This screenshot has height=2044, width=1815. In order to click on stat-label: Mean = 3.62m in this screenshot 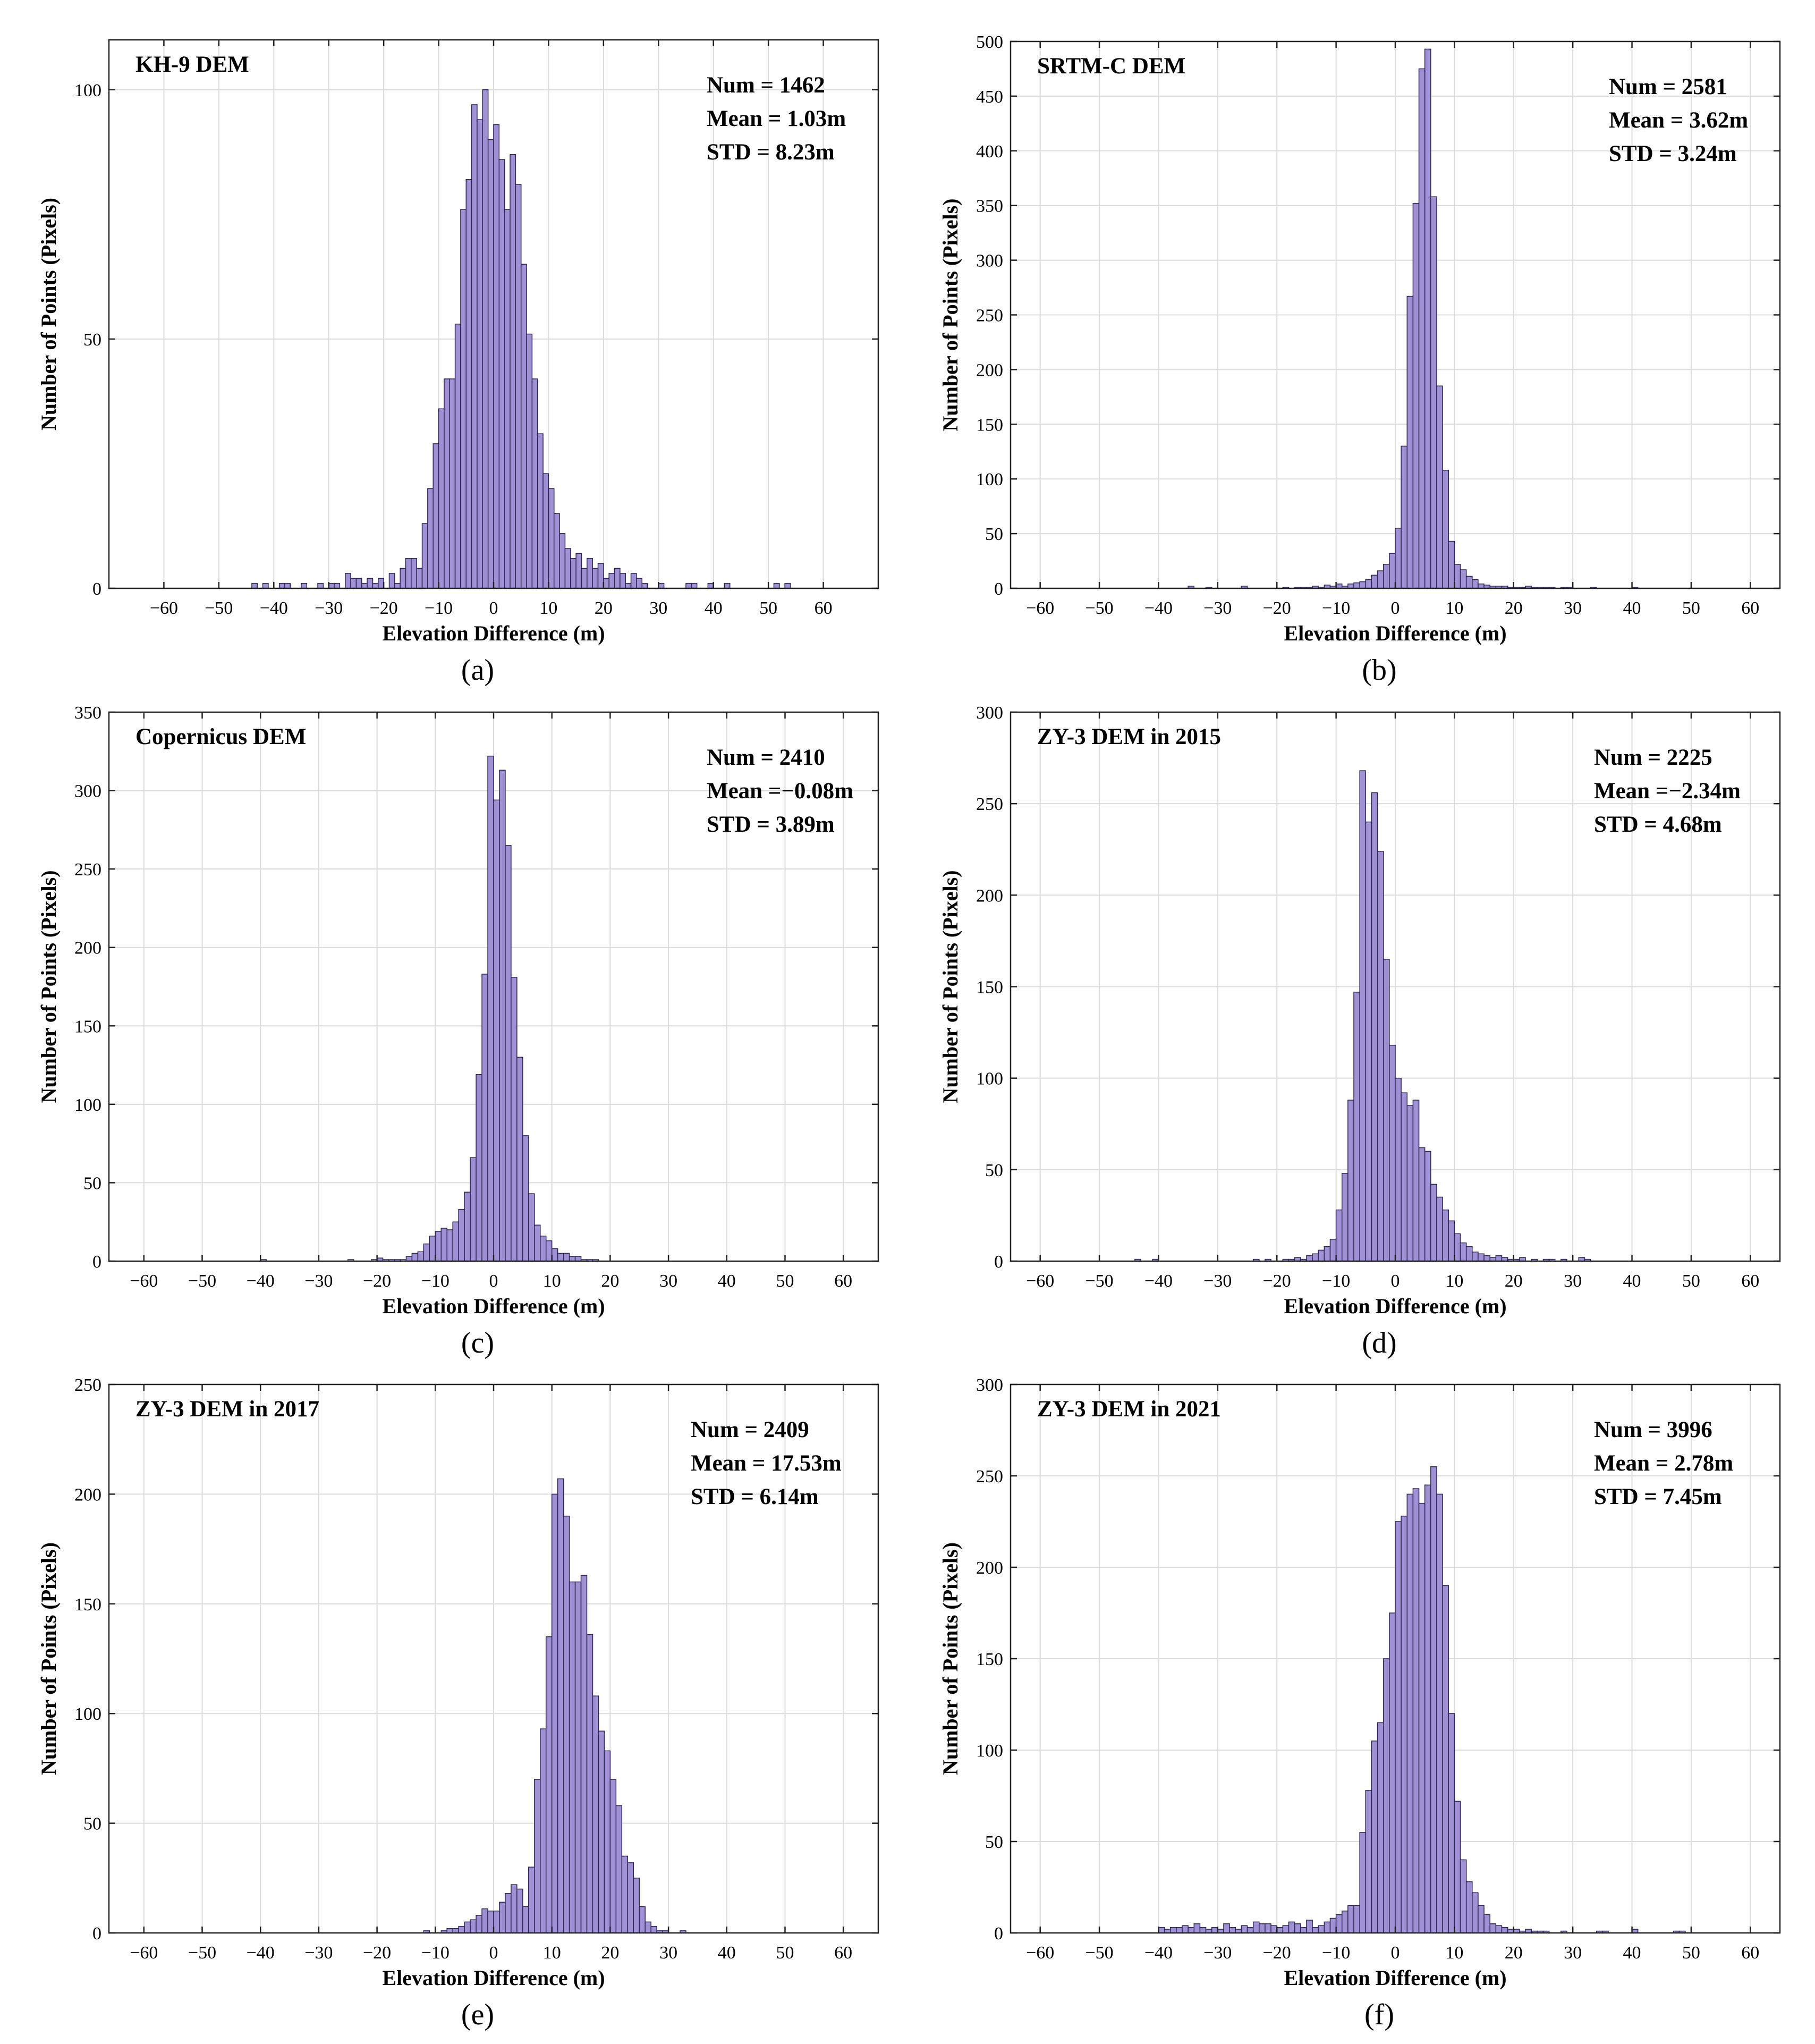, I will do `click(1678, 120)`.